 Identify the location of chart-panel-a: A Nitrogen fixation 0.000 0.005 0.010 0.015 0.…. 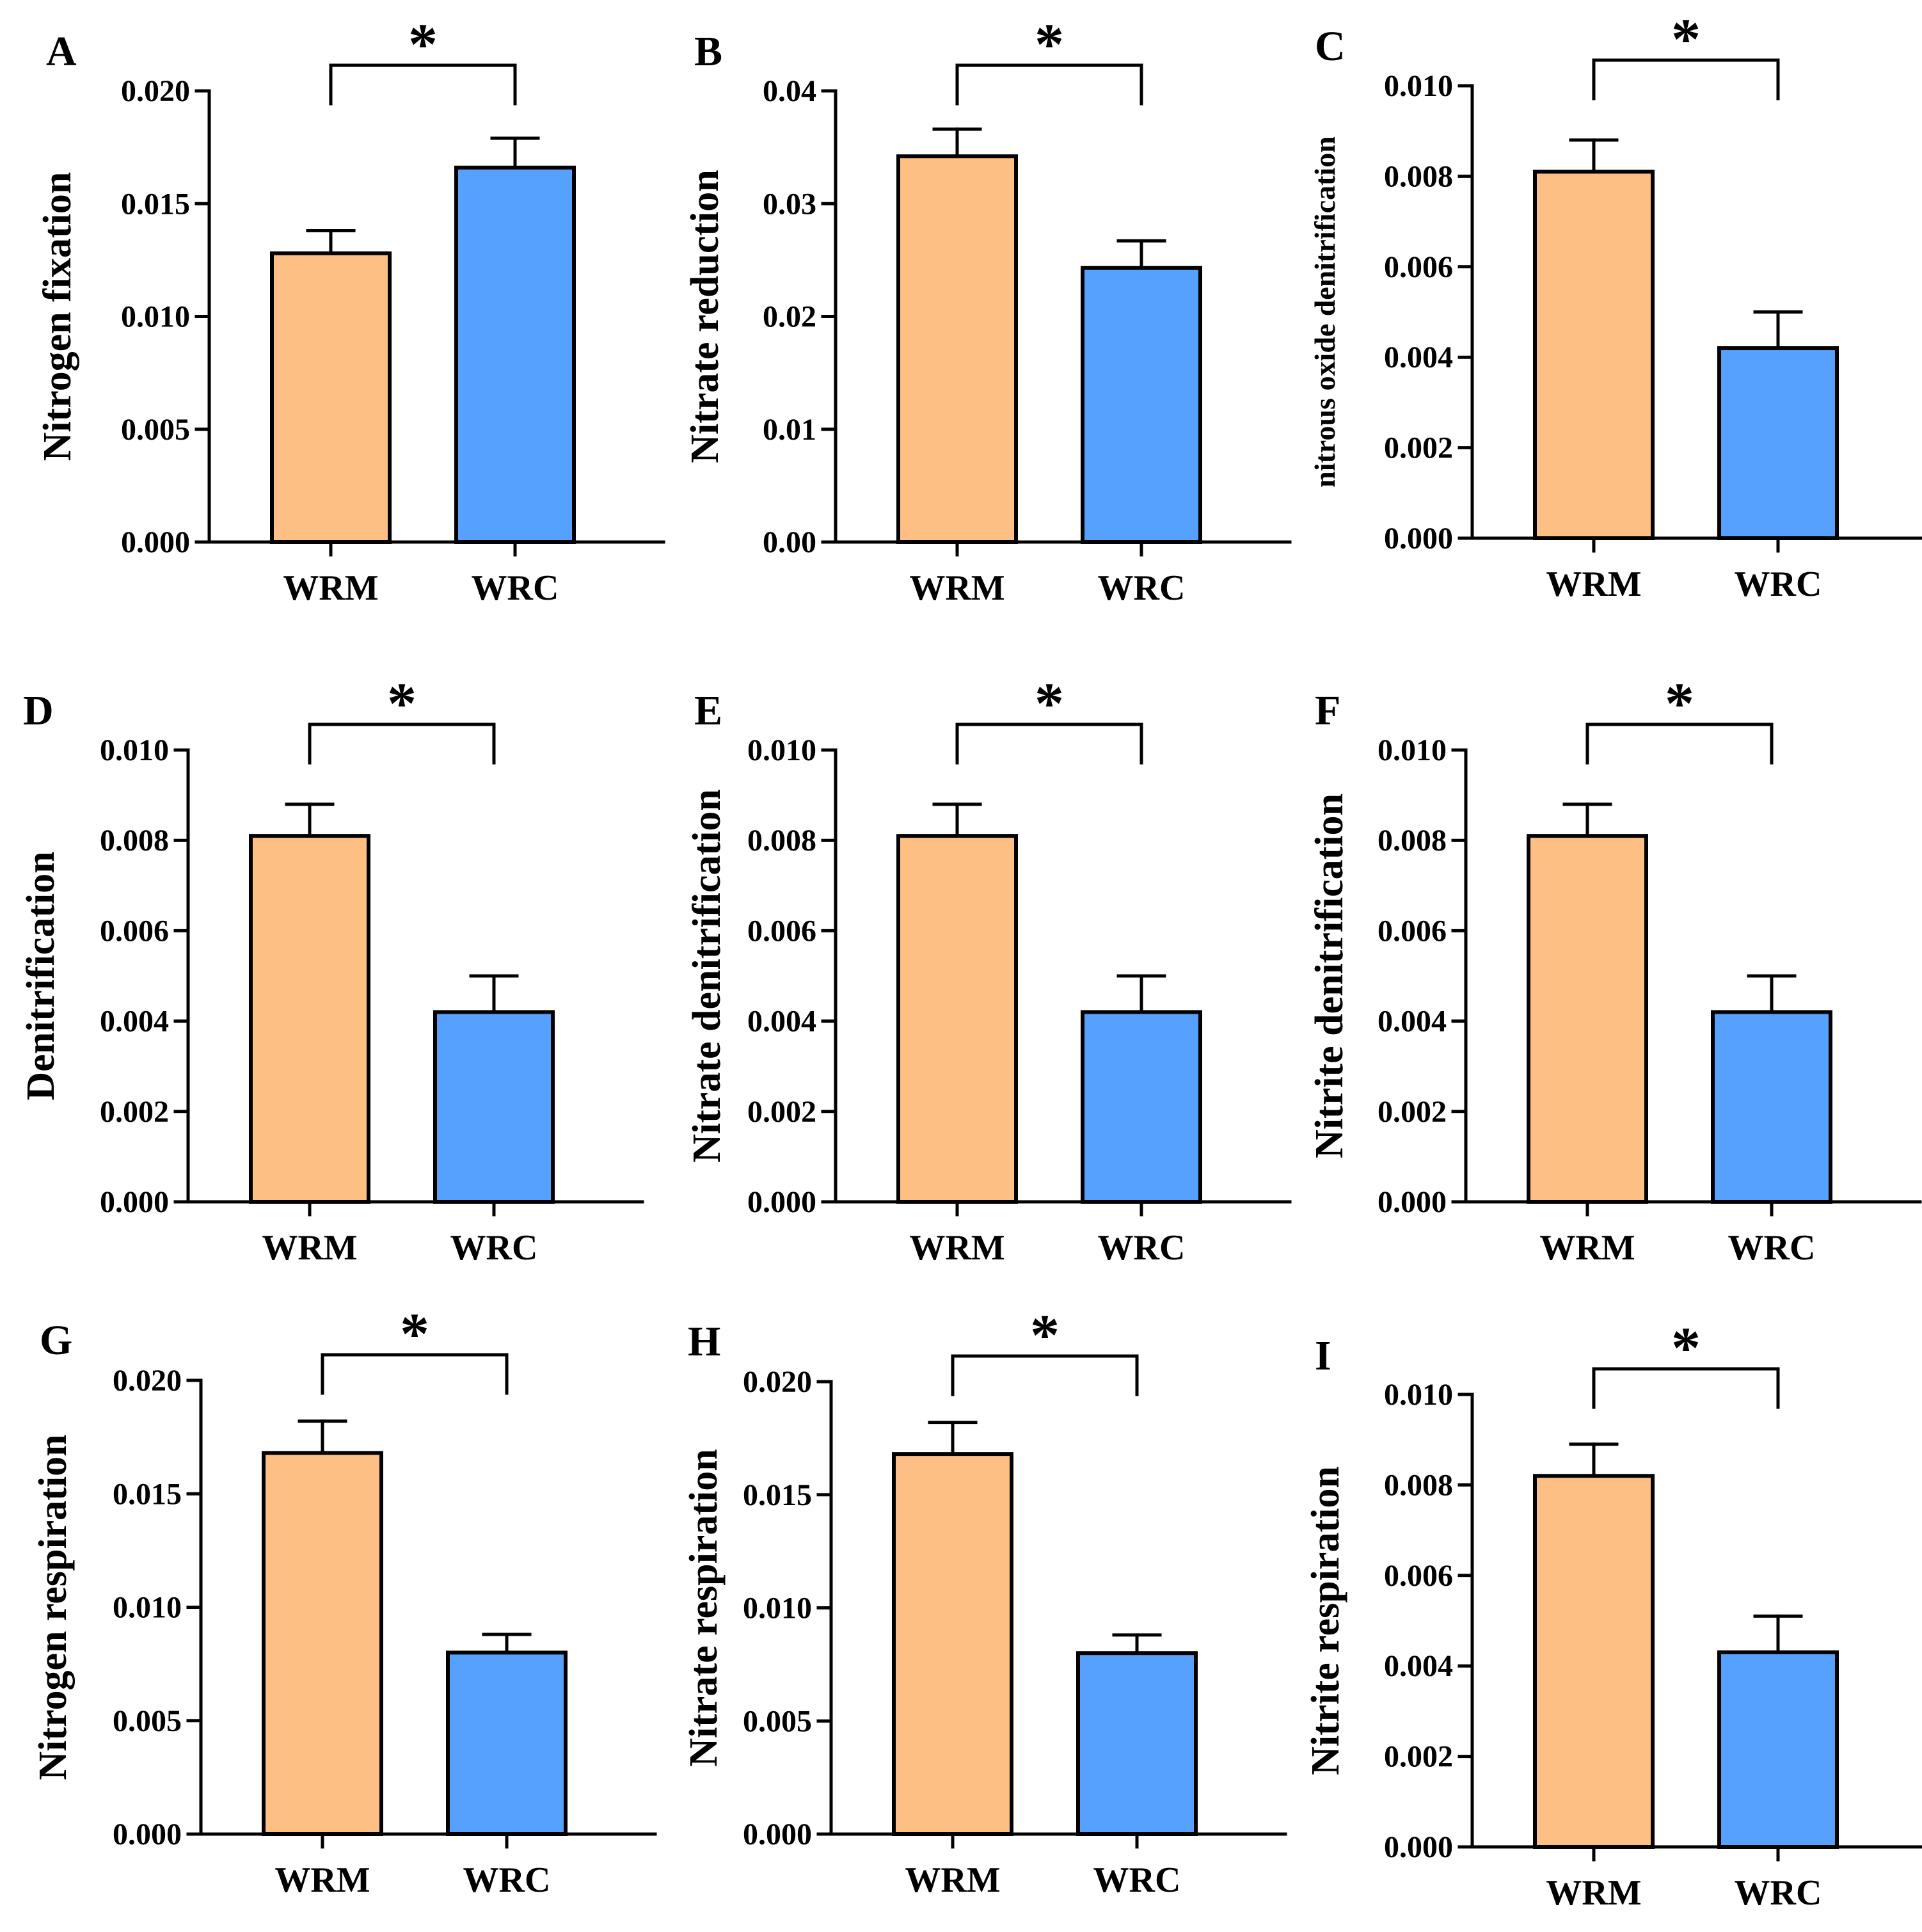
(350, 310).